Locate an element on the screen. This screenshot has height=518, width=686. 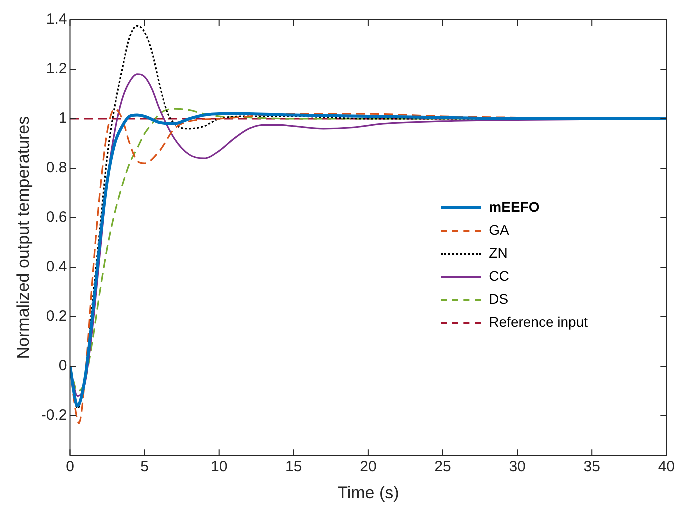
x-tick-label: 25 is located at coordinates (443, 467).